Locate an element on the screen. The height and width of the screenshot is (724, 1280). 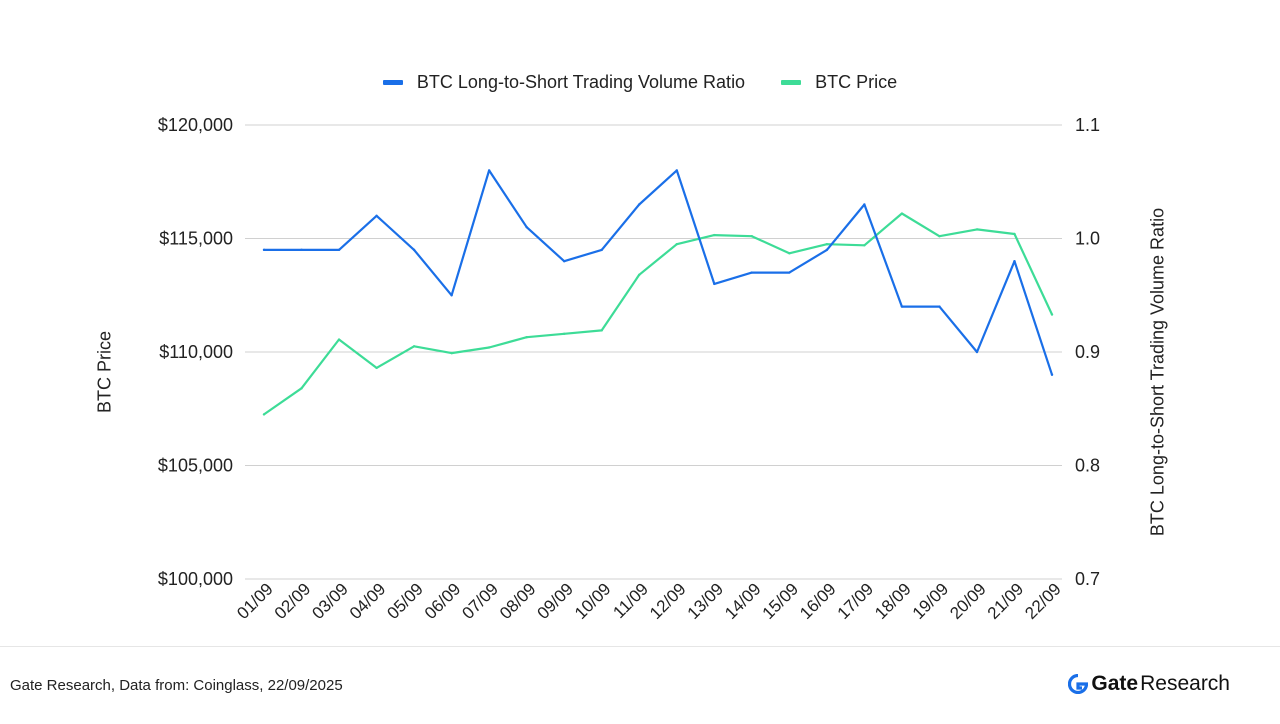
x-tick-label: 02/09 is located at coordinates (293, 601).